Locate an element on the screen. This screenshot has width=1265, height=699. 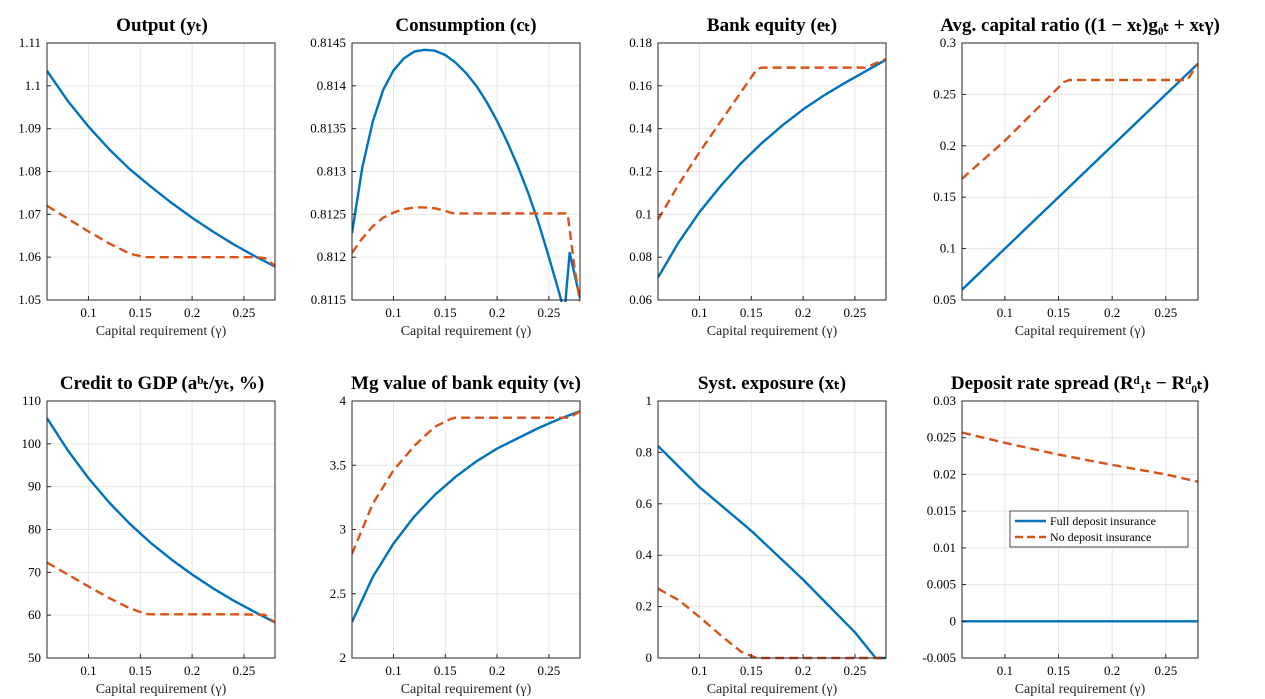
y-tick-label: 100 is located at coordinates (32, 443).